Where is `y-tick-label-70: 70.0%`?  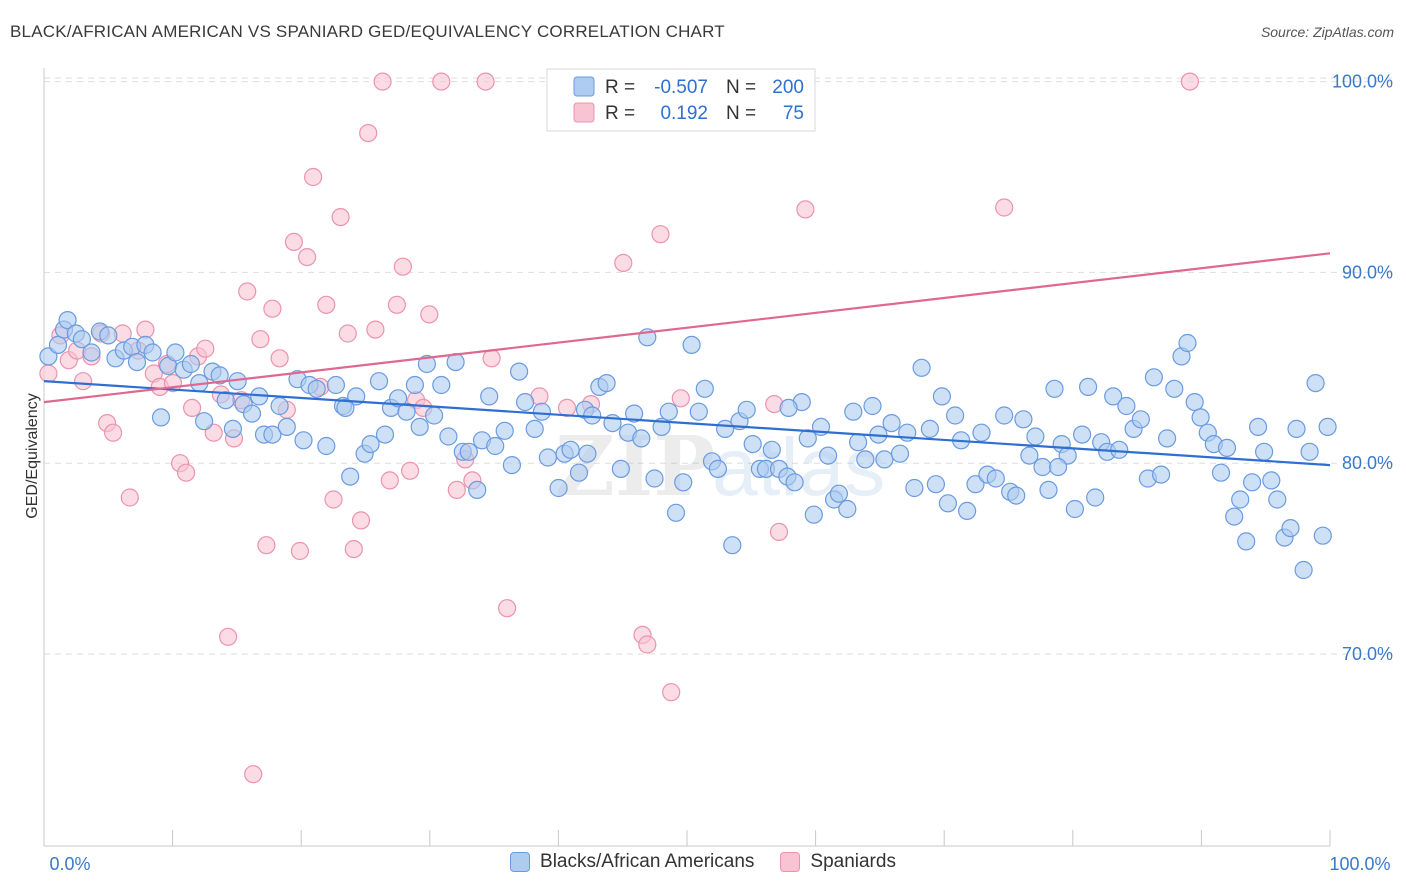
y-tick-label-70: 70.0% is located at coordinates (1367, 654).